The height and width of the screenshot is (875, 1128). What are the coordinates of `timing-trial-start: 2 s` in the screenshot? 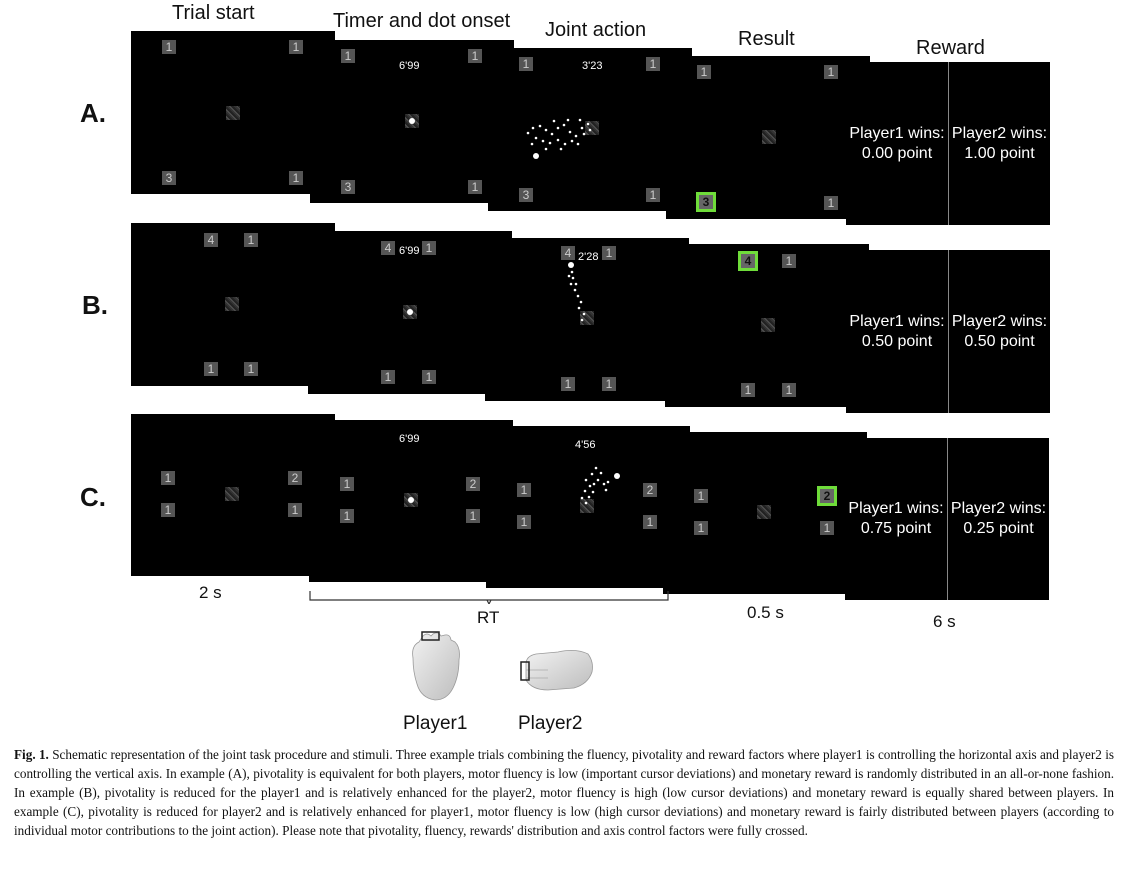 It's located at (210, 592).